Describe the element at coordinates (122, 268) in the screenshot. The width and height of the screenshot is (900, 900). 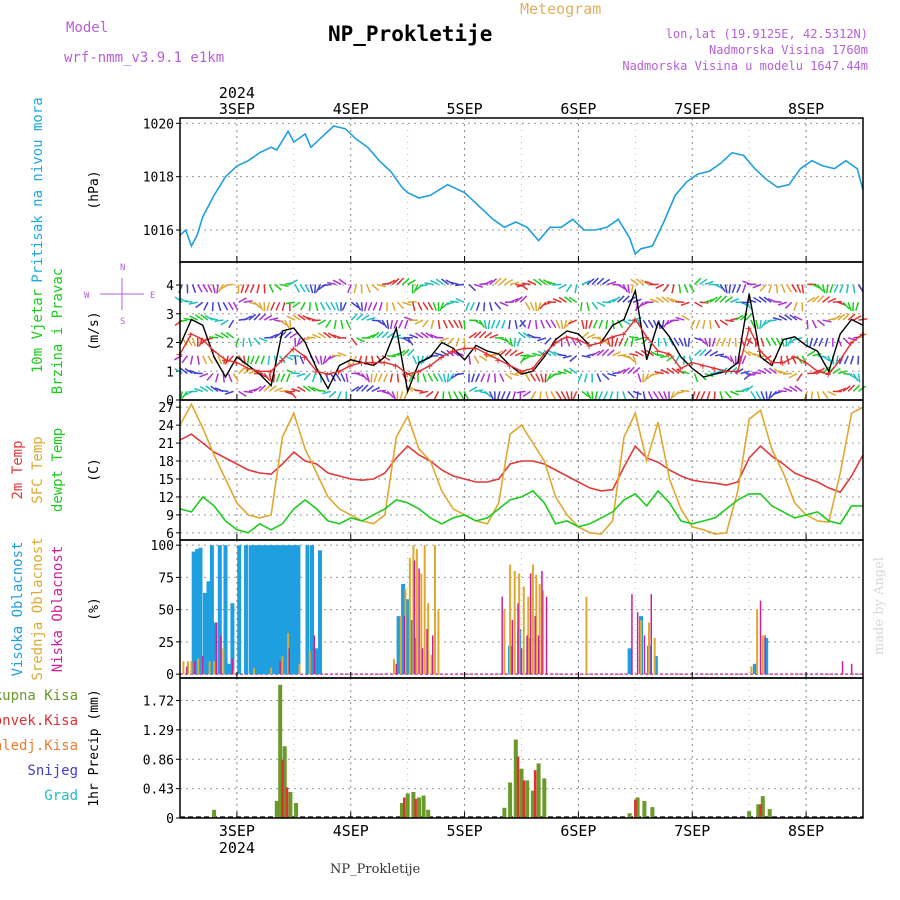
I see `compass-north: N` at that location.